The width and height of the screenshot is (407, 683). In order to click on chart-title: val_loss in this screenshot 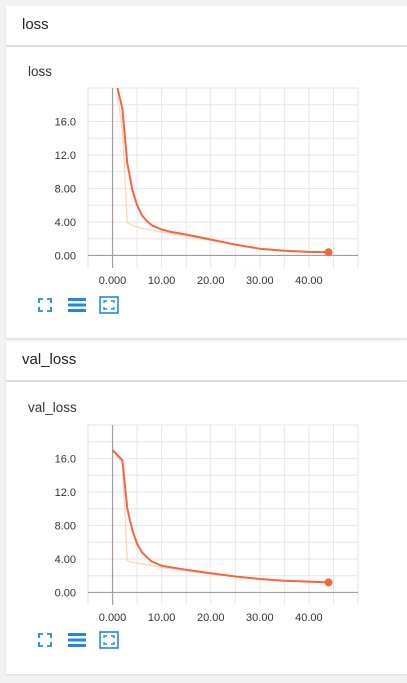, I will do `click(52, 407)`.